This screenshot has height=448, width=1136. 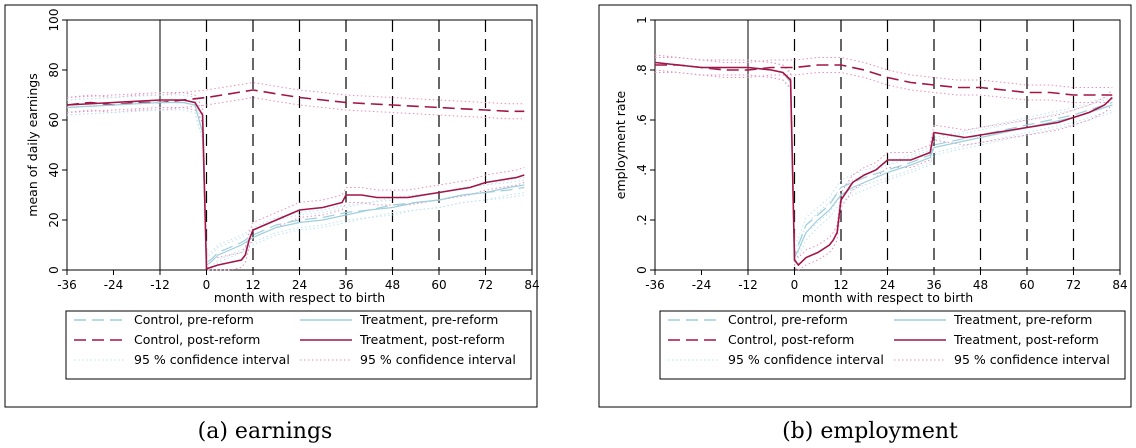 What do you see at coordinates (642, 20) in the screenshot?
I see `y-tick-label: 1` at bounding box center [642, 20].